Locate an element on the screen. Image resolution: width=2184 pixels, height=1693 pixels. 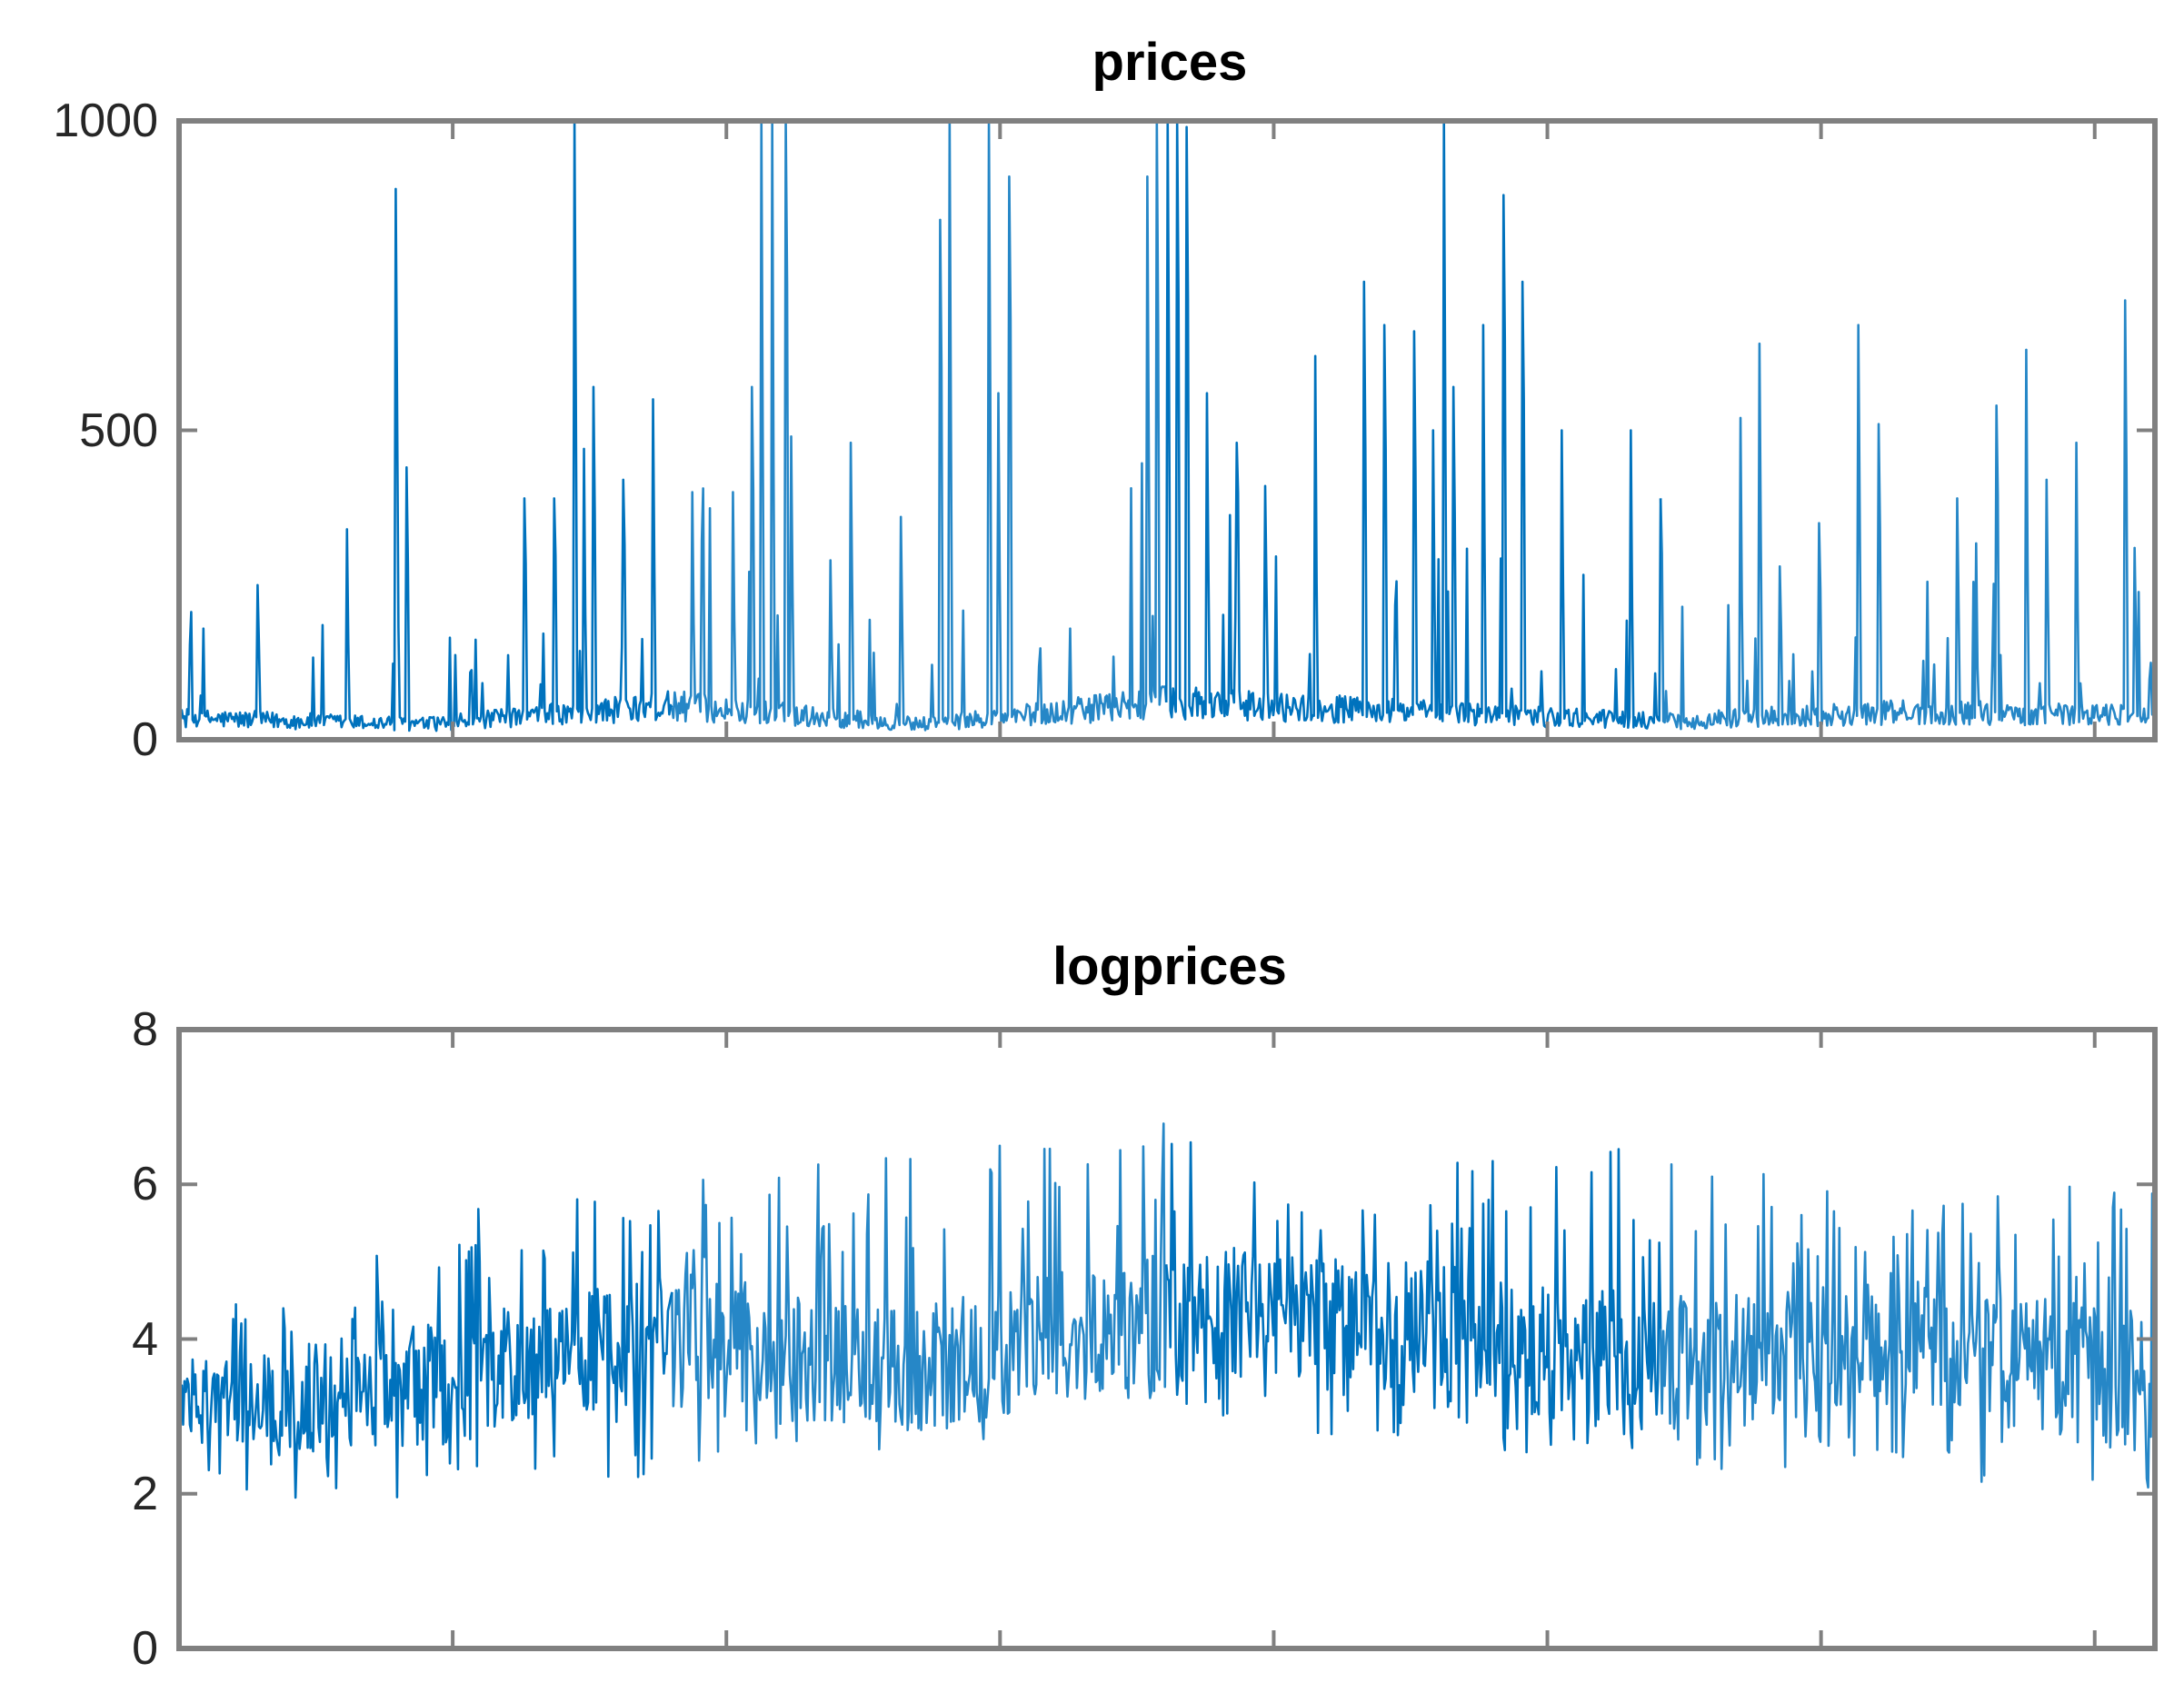
logprices-ytick-label-0: 0 is located at coordinates (145, 1648).